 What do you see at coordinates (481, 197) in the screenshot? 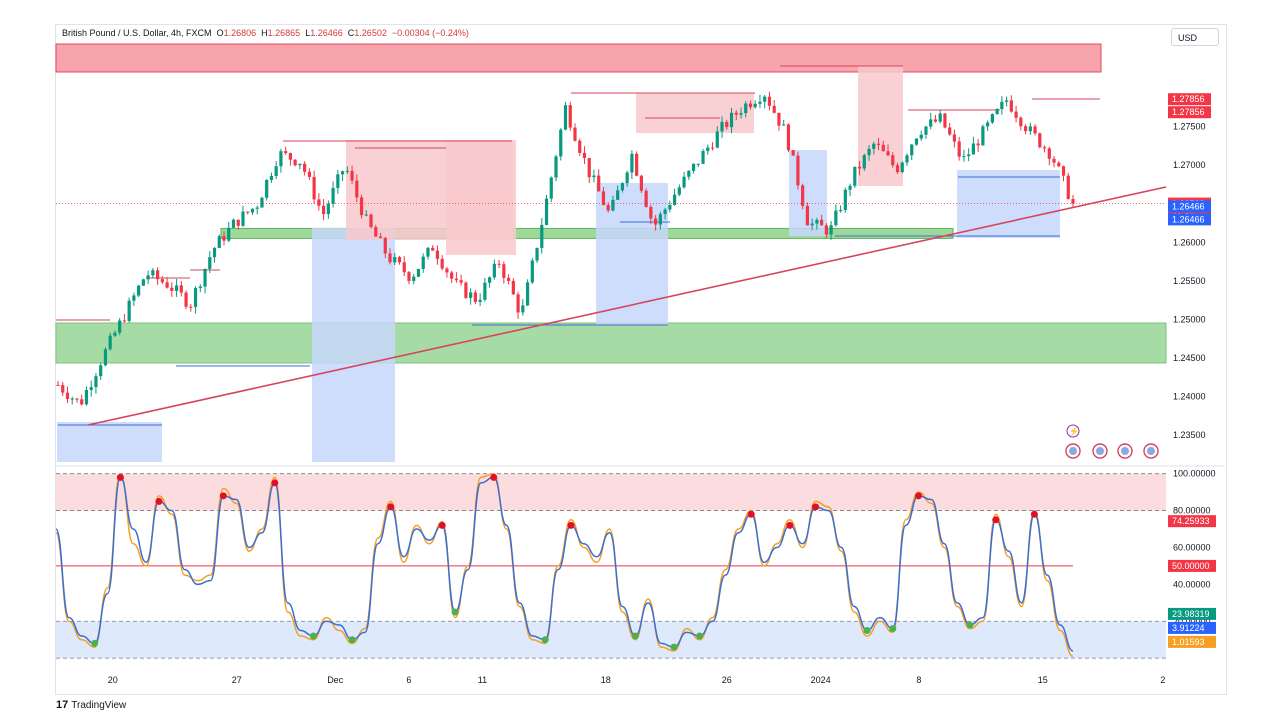
I see `liquidity-box-pink` at bounding box center [481, 197].